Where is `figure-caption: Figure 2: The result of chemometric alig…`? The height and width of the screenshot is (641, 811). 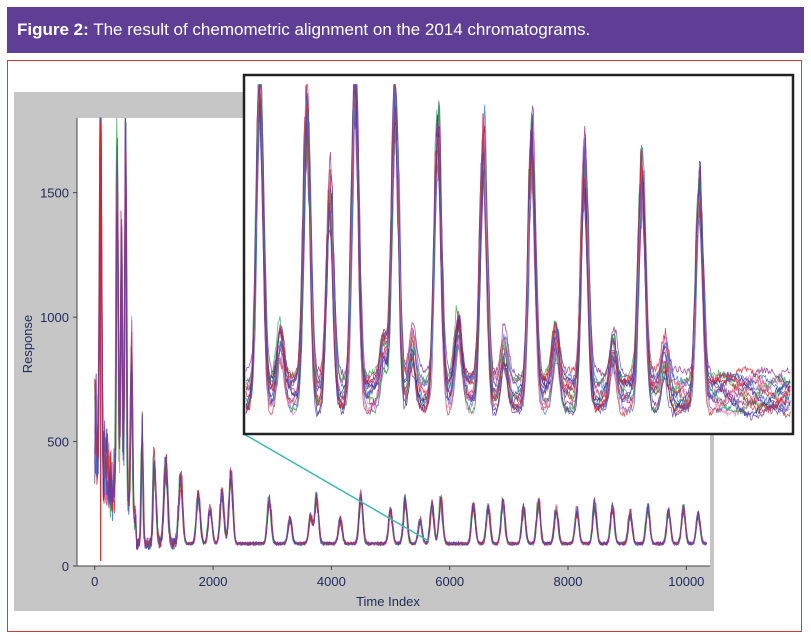
figure-caption: Figure 2: The result of chemometric alig… is located at coordinates (303, 30).